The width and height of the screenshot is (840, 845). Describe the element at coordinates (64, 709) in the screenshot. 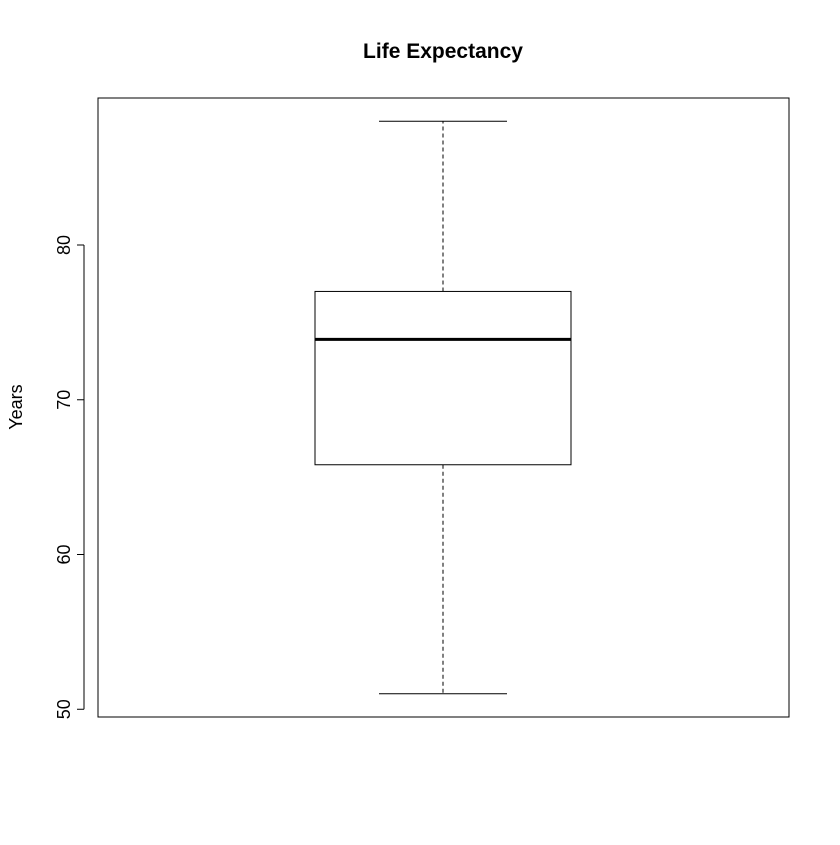

I see `y-tick-label: 50` at that location.